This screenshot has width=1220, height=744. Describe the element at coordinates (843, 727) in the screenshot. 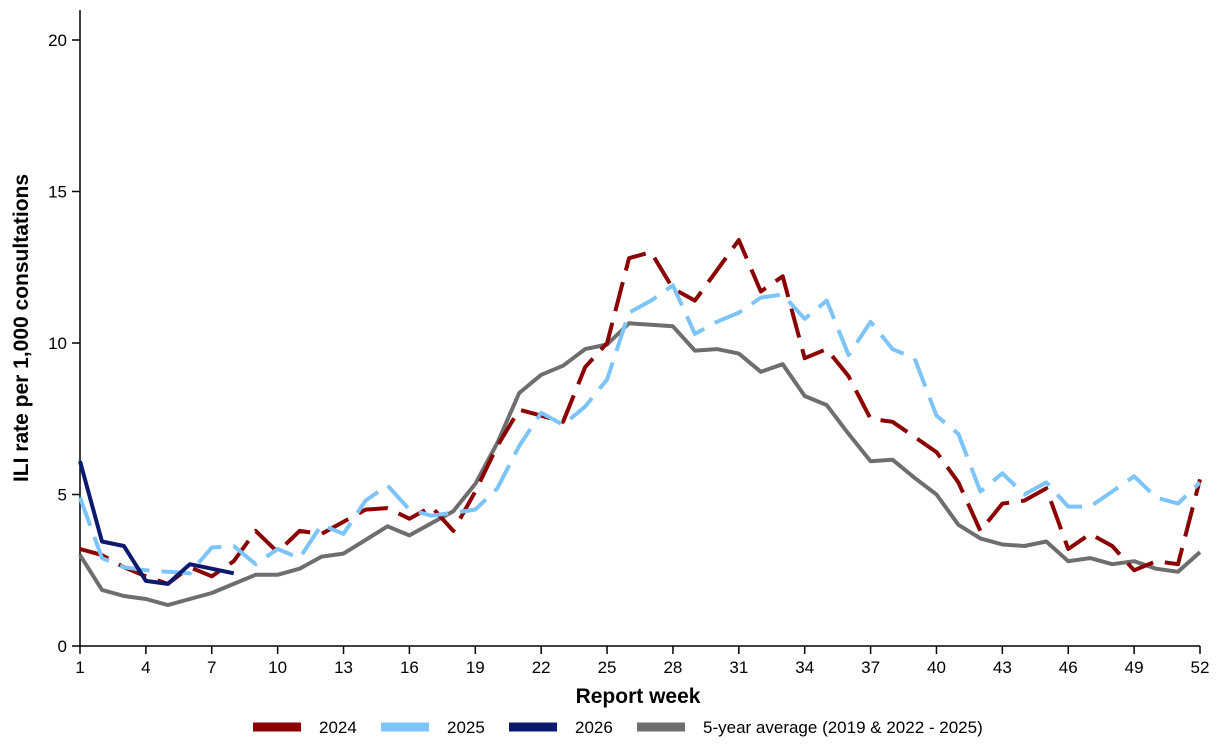

I see `legend-label: 5-year average (2019 & 2022 - 2025)` at that location.